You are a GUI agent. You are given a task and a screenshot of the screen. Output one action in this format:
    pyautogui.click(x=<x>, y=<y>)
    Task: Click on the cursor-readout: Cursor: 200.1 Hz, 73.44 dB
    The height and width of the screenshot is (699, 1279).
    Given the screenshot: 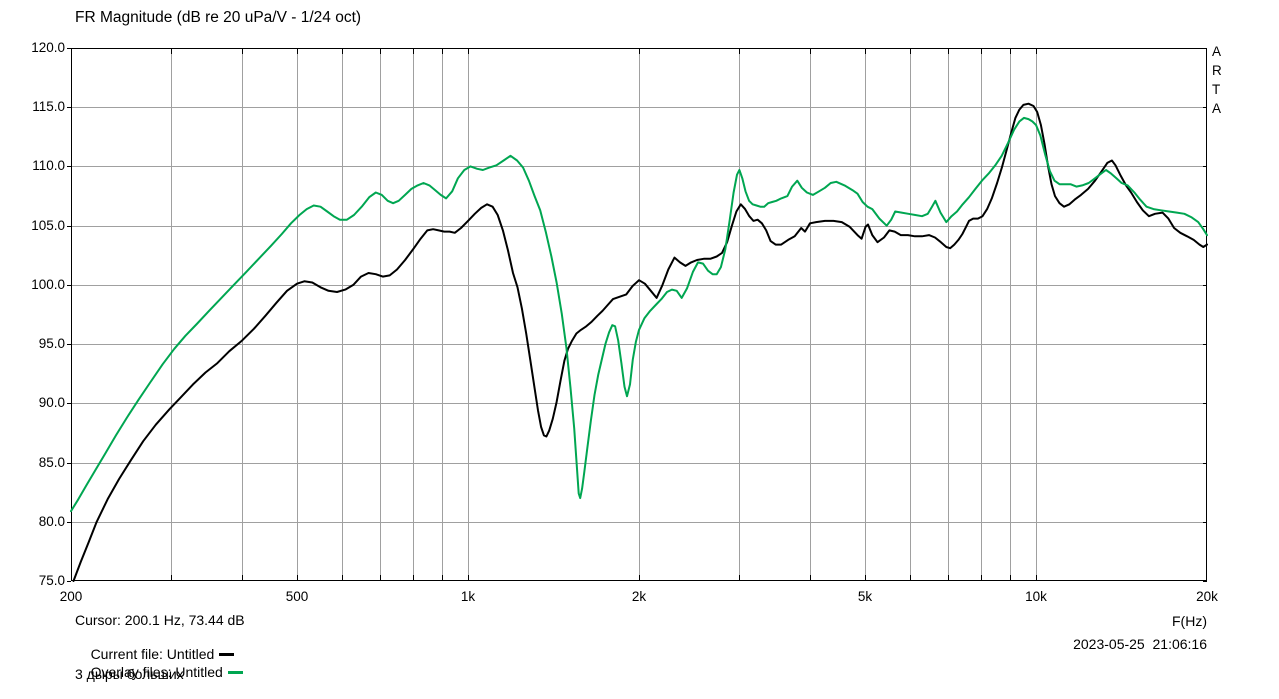 What is the action you would take?
    pyautogui.click(x=160, y=620)
    